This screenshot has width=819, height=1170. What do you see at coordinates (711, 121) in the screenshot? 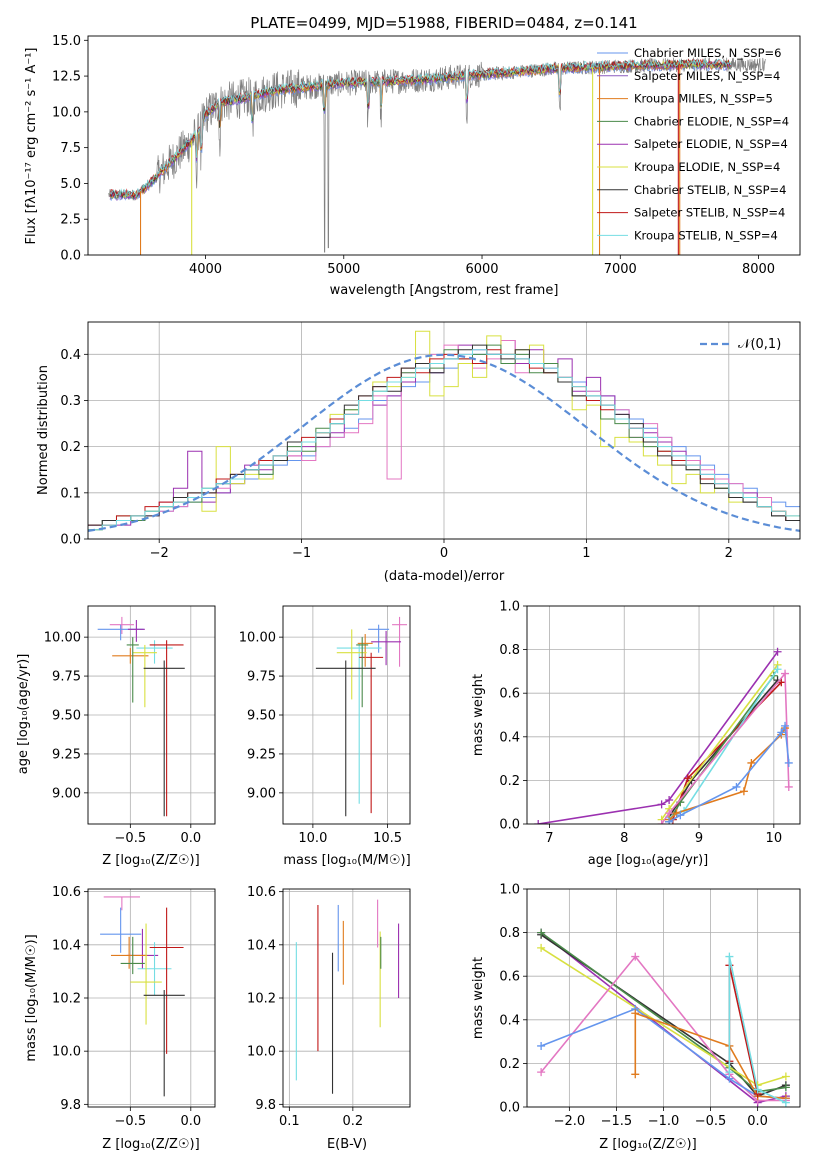
I see `legend-label: Chabrier ELODIE, N_SSP=4` at bounding box center [711, 121].